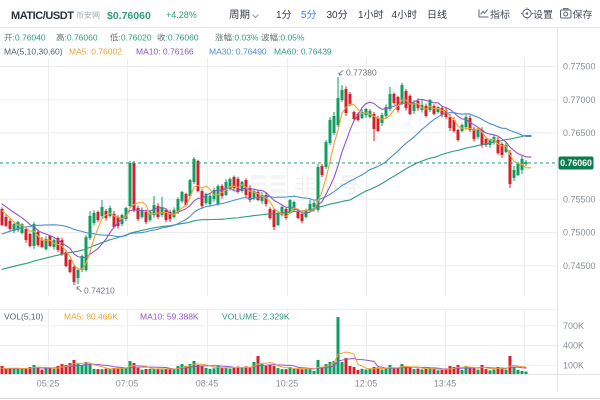  What do you see at coordinates (579, 266) in the screenshot?
I see `svg-text: 0.74500` at bounding box center [579, 266].